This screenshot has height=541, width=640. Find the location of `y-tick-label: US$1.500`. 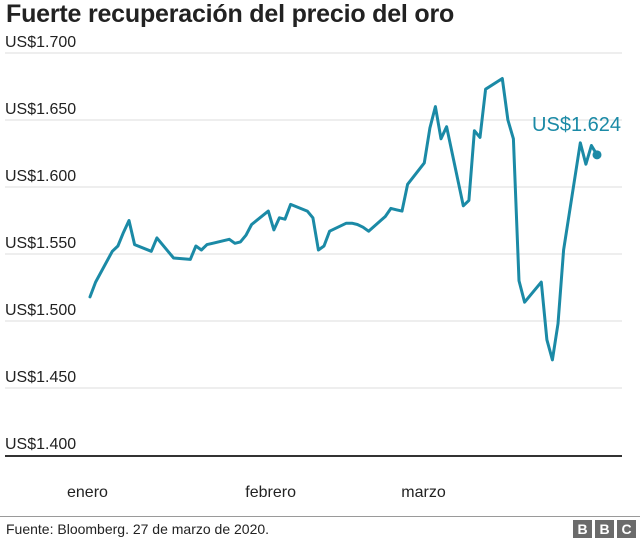

y-tick-label: US$1.500 is located at coordinates (40, 310).